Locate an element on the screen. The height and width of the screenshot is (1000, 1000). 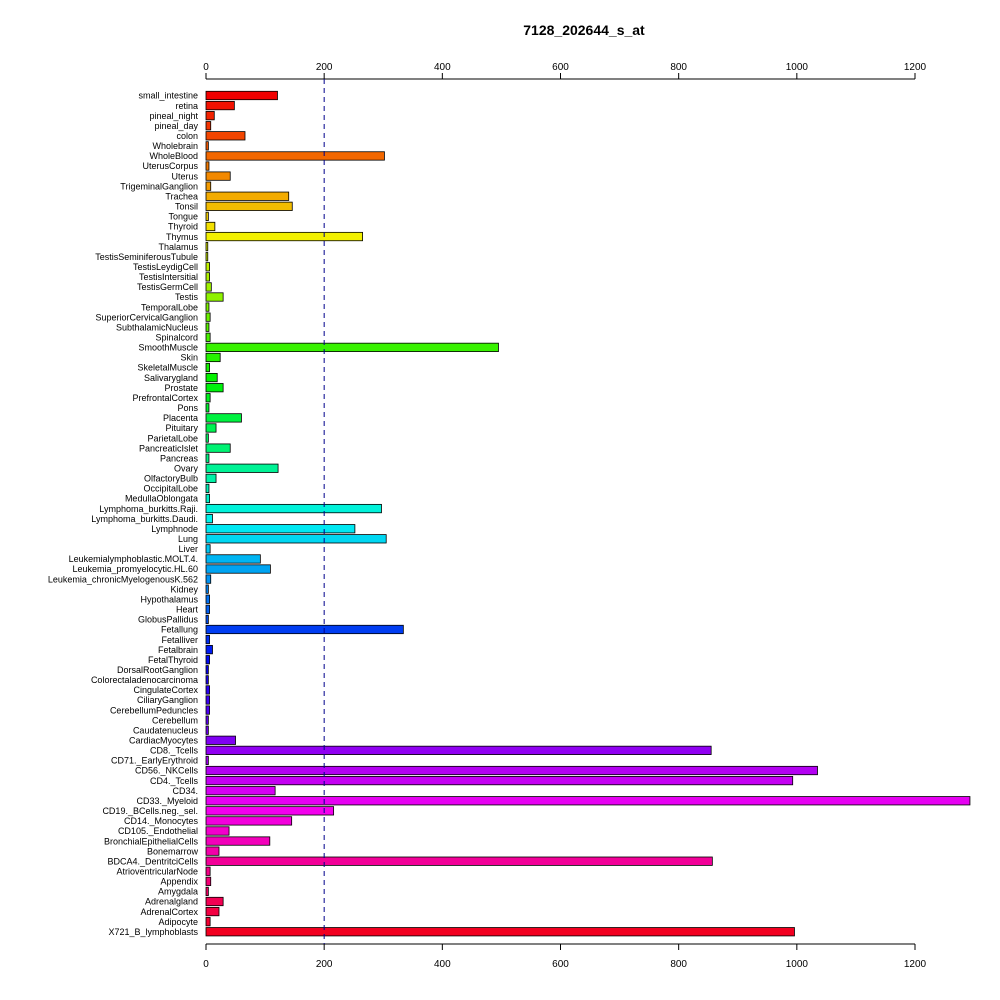
category-label: Placenta is located at coordinates (180, 418).